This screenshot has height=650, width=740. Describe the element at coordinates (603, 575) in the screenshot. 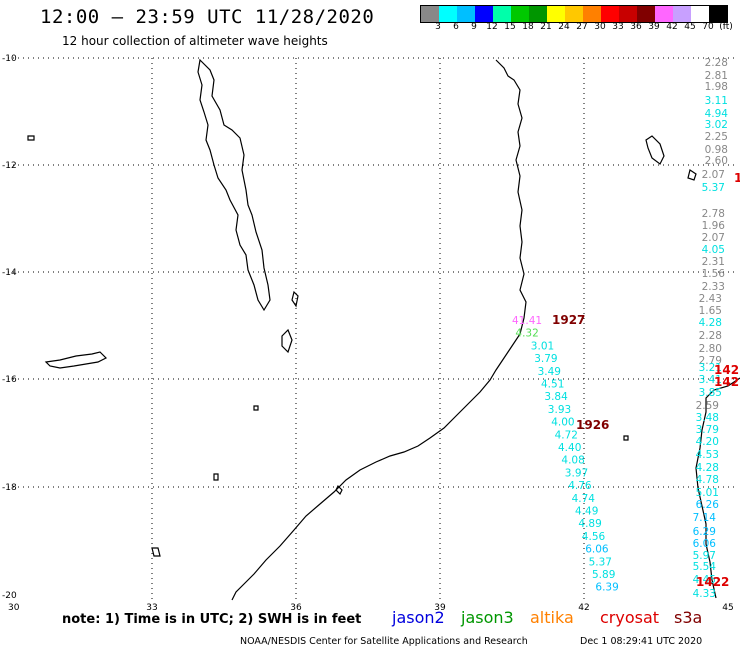

I see `wave-height-value: 5.89` at that location.